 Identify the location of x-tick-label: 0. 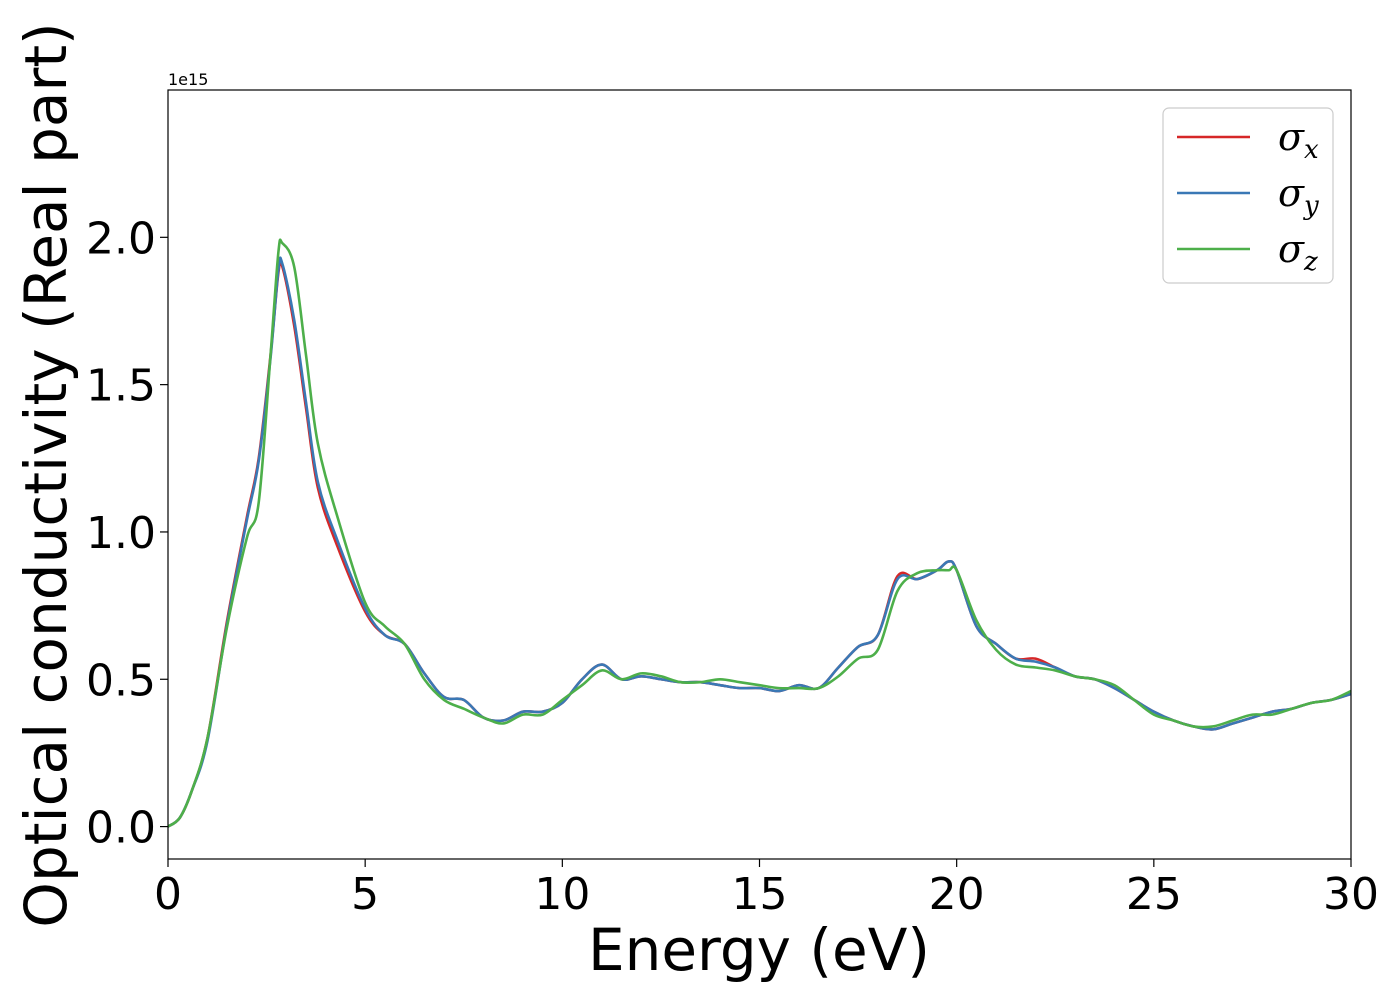
(168, 894).